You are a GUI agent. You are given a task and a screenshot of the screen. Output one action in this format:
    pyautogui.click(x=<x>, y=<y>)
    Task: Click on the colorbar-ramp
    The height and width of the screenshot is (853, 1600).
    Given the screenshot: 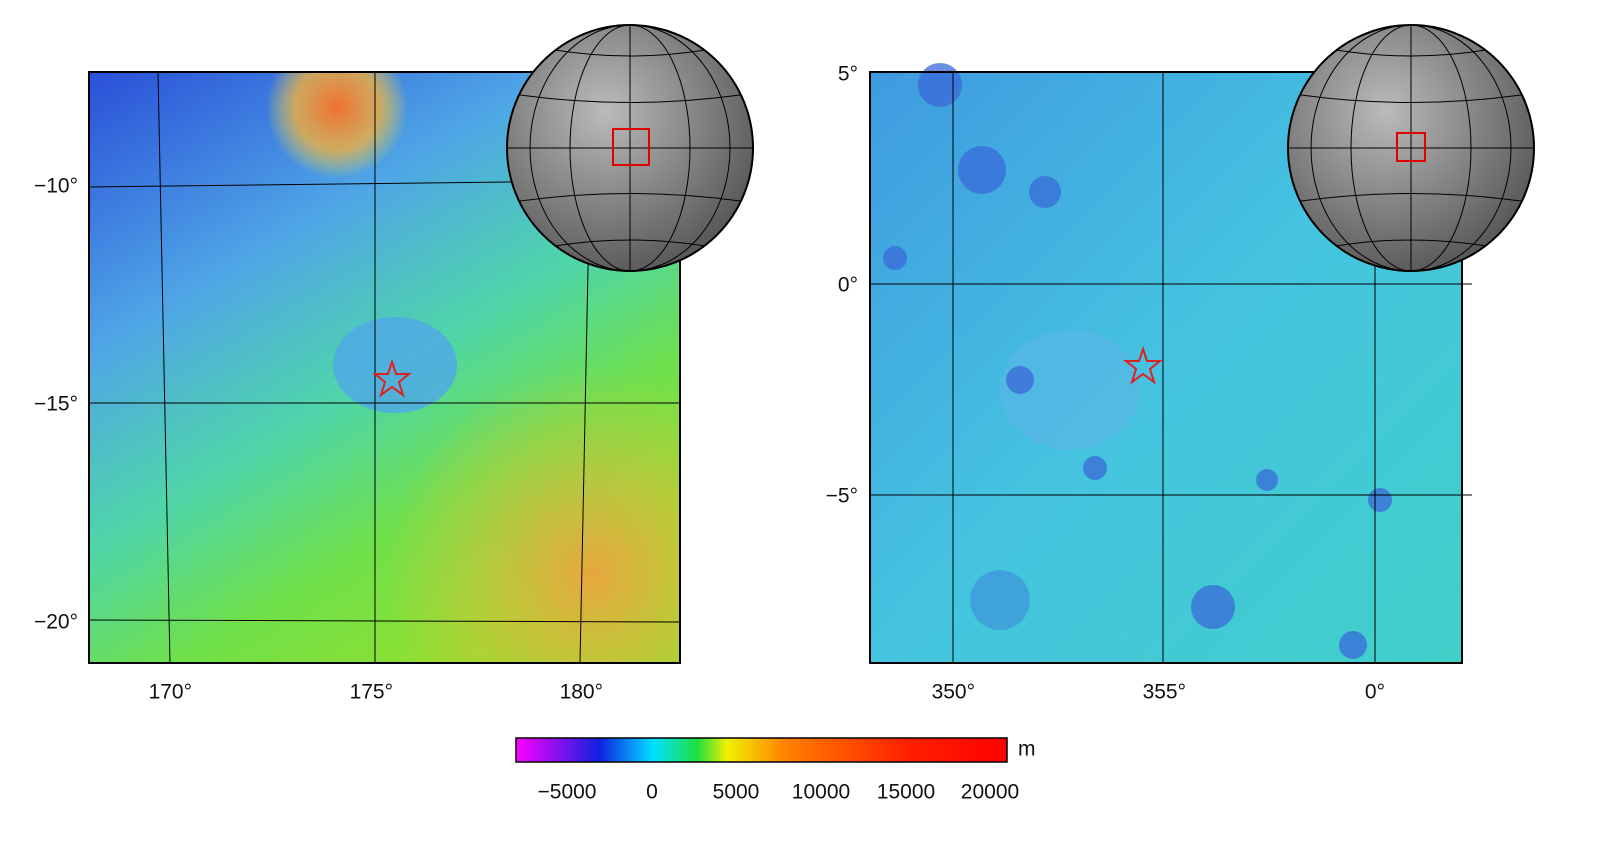 What is the action you would take?
    pyautogui.click(x=761, y=750)
    